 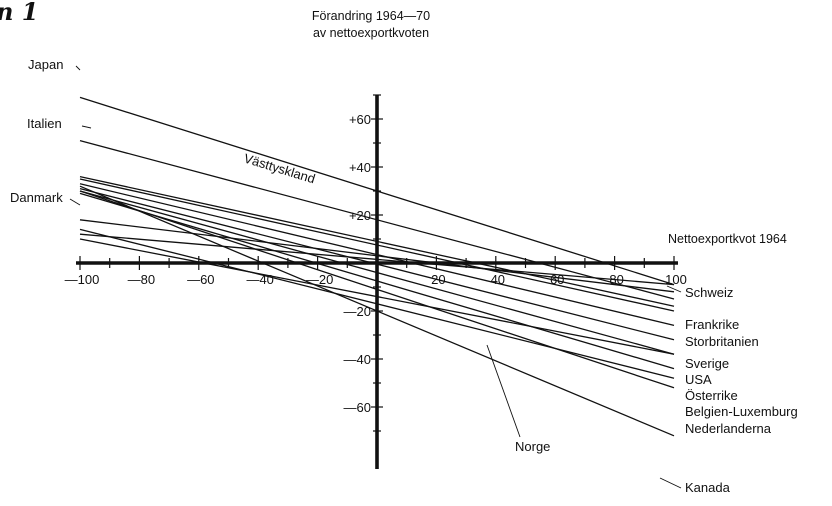 I want to click on series-label-japan: Japan, so click(x=45, y=64).